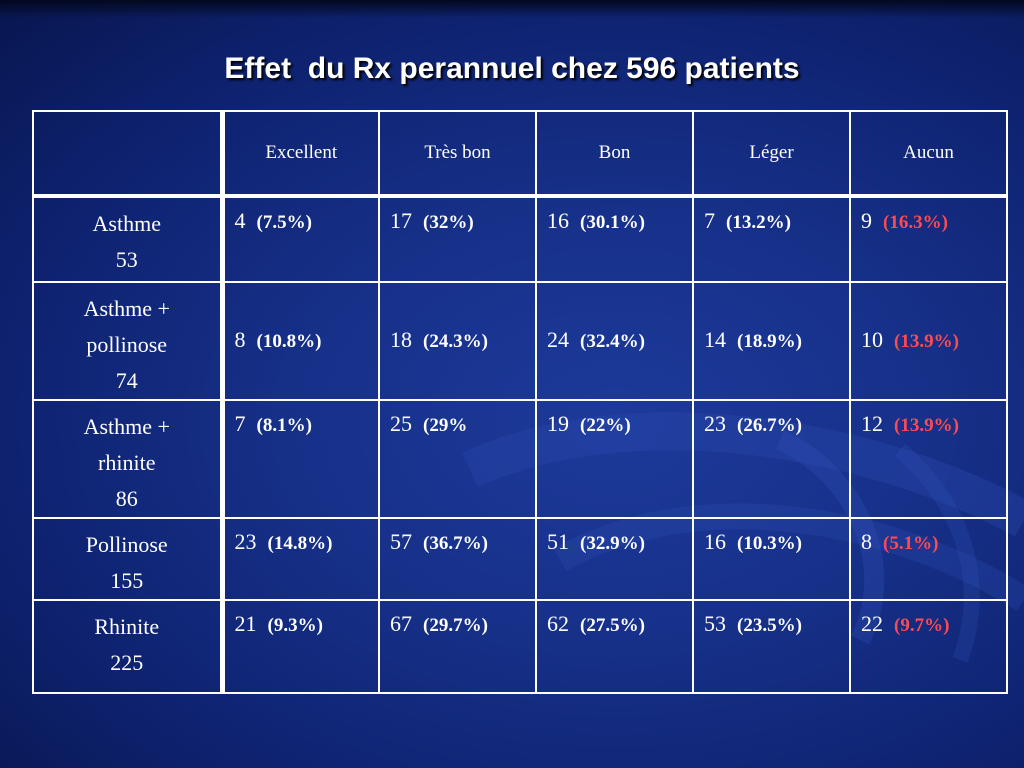 This screenshot has height=768, width=1024. I want to click on row-label: Asthme + pollinose 74, so click(128, 341).